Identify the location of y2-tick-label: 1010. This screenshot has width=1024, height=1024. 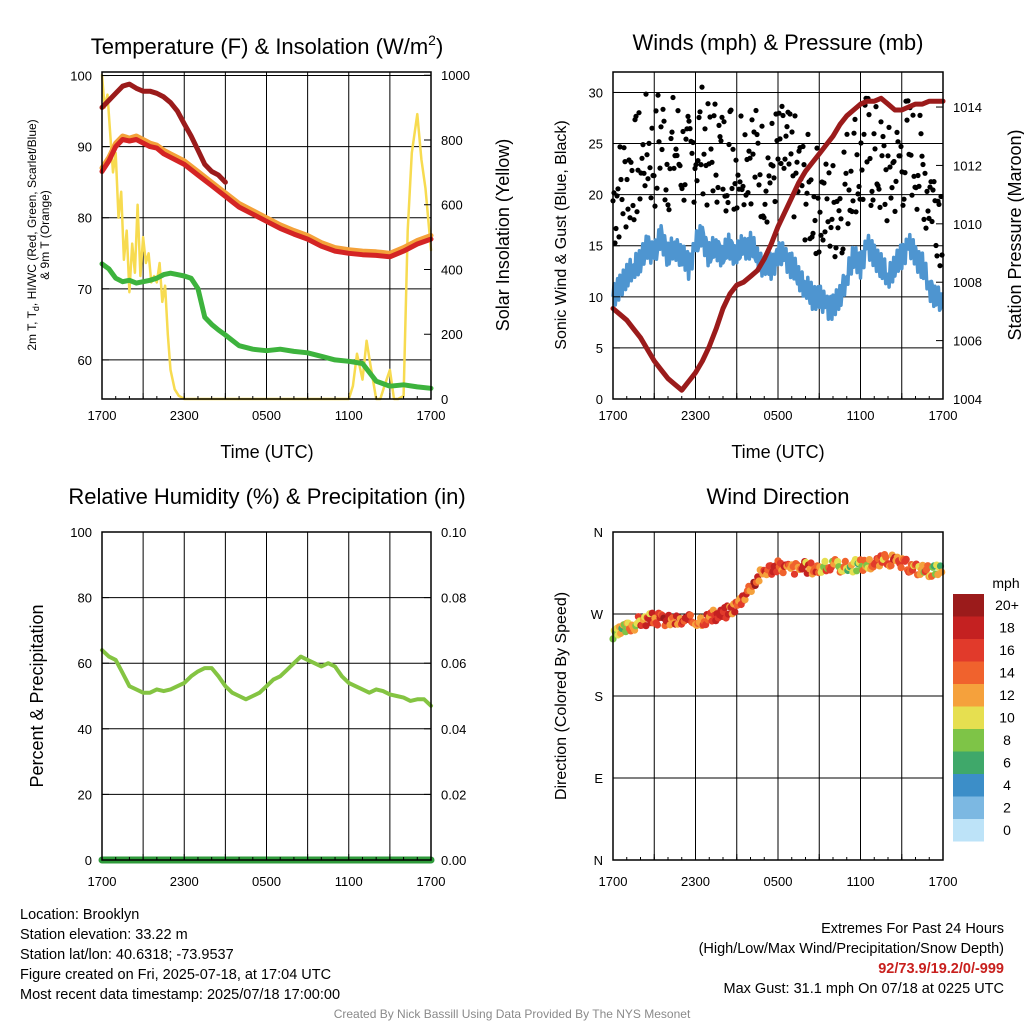
(967, 224).